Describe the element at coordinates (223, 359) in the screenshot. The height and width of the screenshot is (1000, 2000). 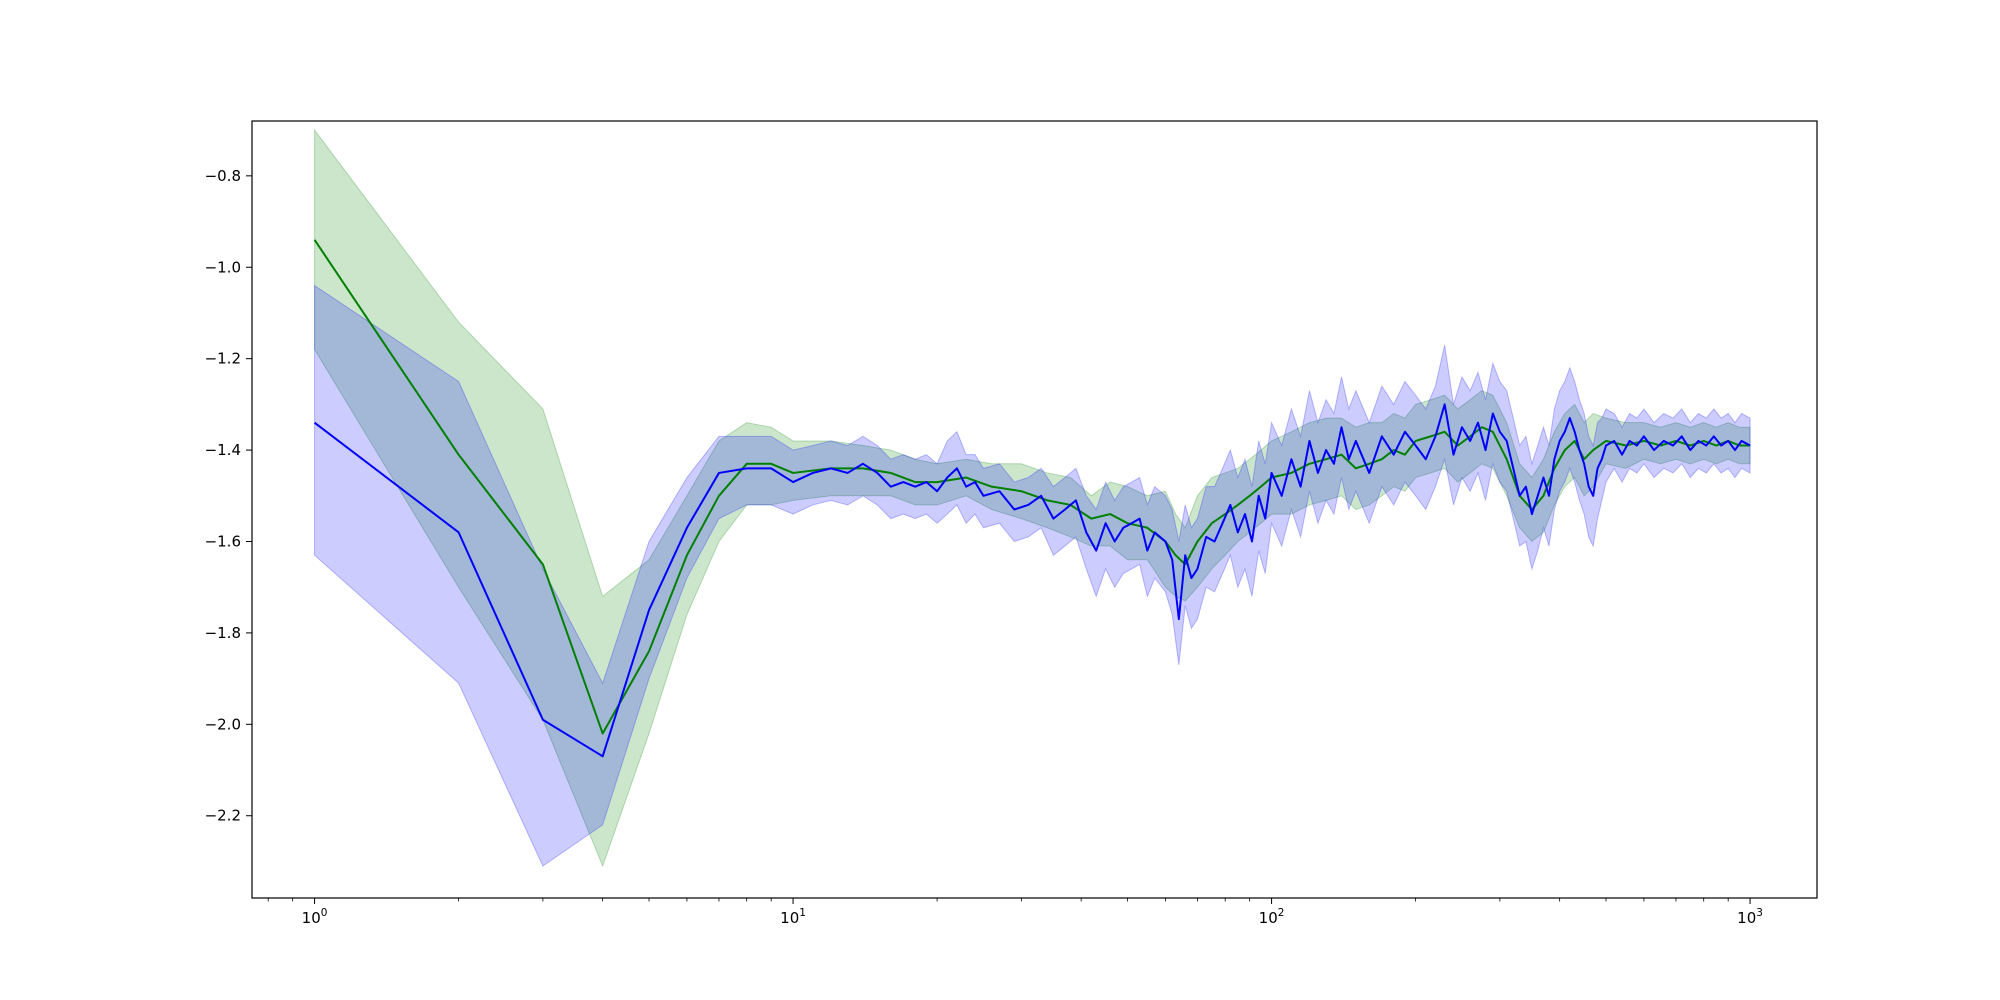
I see `y-tick-label: −1.2` at that location.